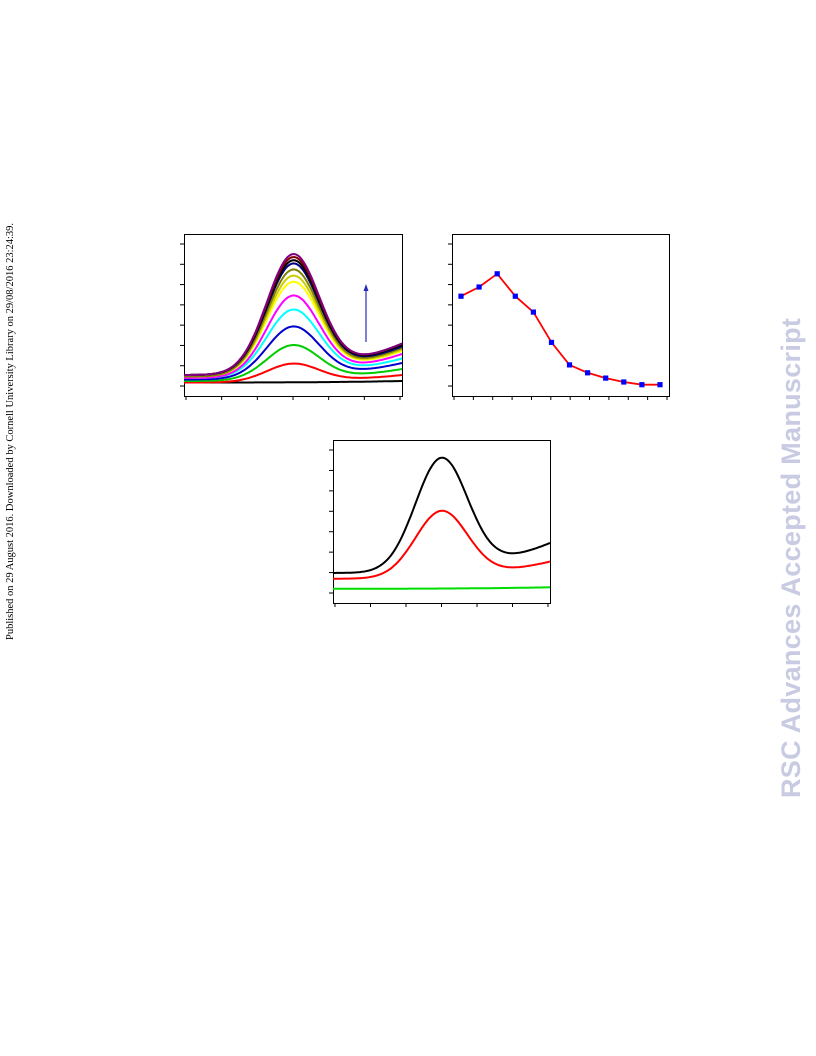 The height and width of the screenshot is (1056, 816). I want to click on increase-arrow, so click(366, 313).